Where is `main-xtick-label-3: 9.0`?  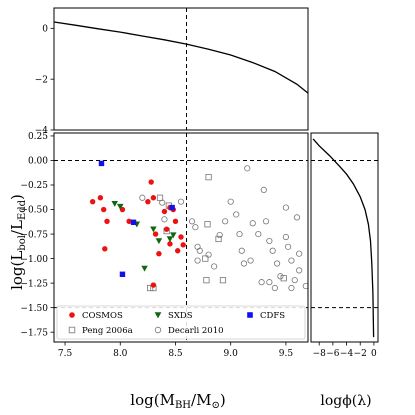 main-xtick-label-3: 9.0 is located at coordinates (231, 354).